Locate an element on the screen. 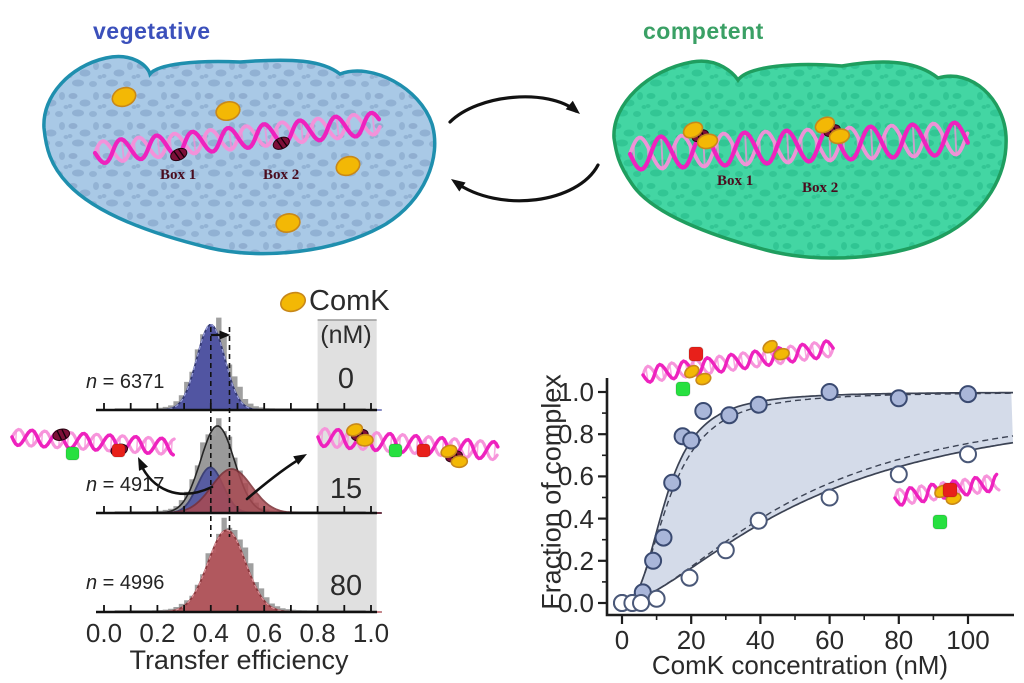 This screenshot has width=1024, height=683. y-tick-label: 0.2 is located at coordinates (575, 560).